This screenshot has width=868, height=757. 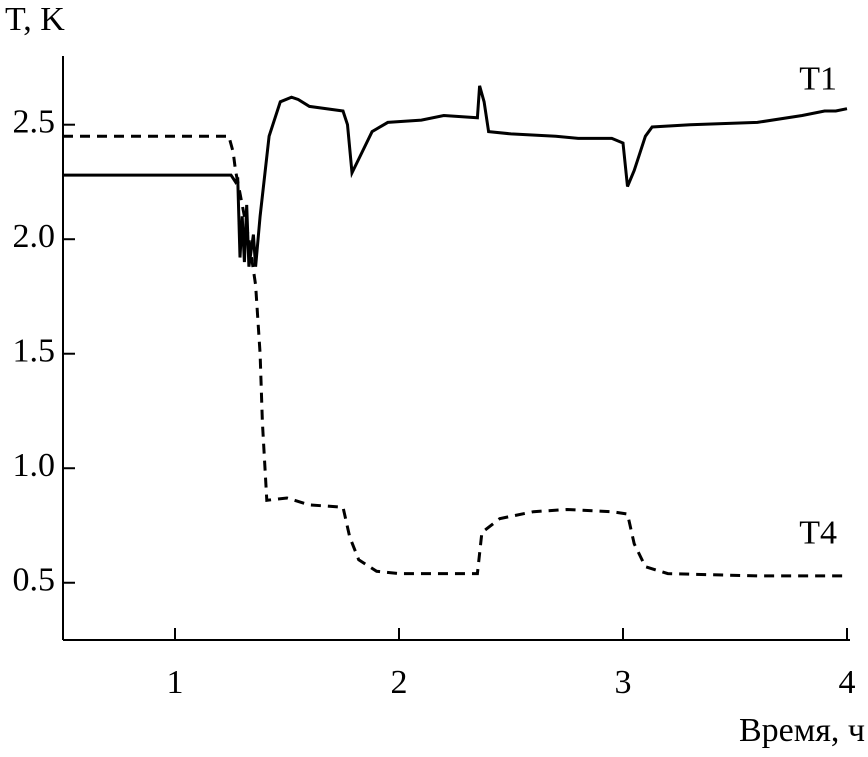 I want to click on x-tick-label: 4, so click(x=847, y=682).